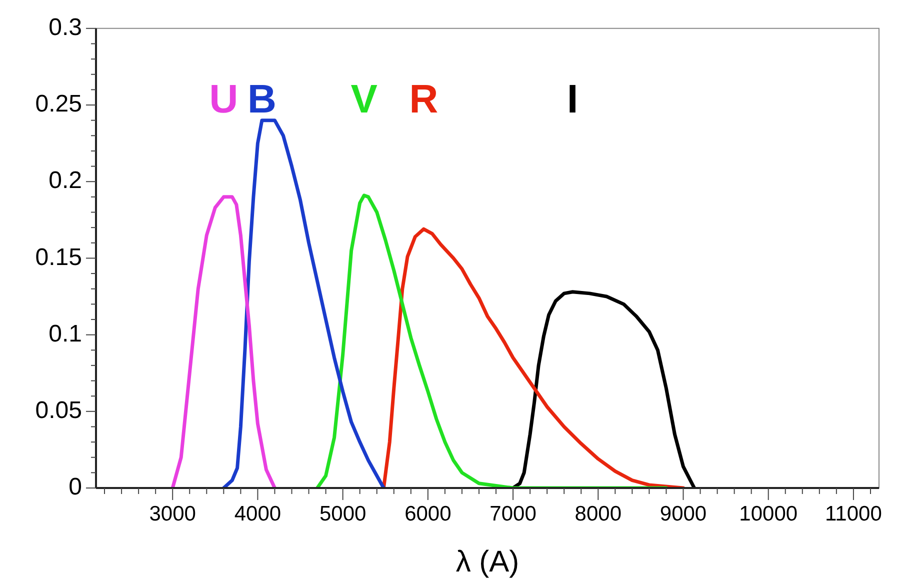  I want to click on y-tick-label: 0, so click(75, 487).